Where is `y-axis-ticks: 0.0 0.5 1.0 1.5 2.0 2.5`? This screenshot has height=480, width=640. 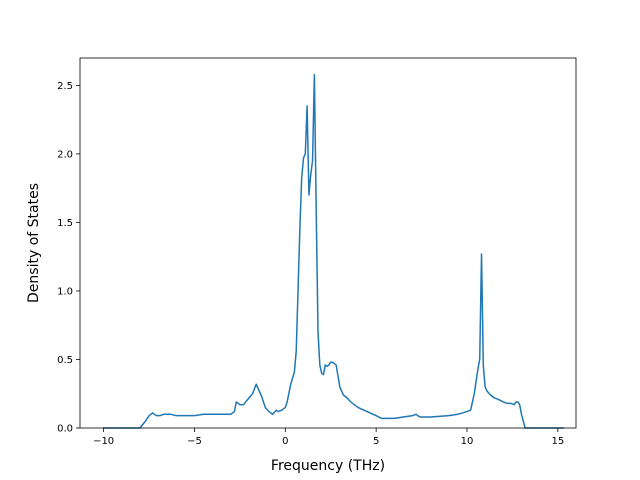 y-axis-ticks: 0.0 0.5 1.0 1.5 2.0 2.5 is located at coordinates (68, 258).